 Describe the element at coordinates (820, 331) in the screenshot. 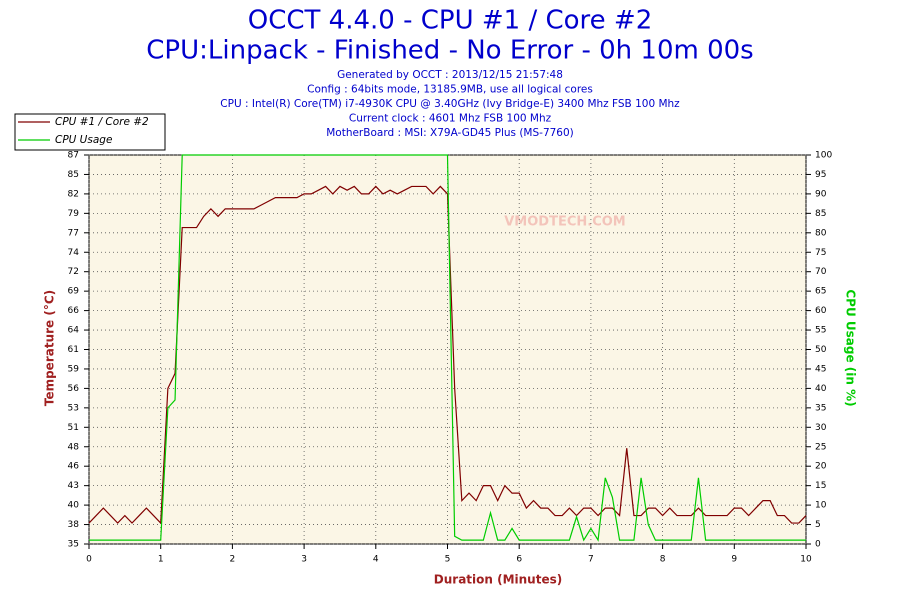

I see `y2-tick-label: 55` at that location.